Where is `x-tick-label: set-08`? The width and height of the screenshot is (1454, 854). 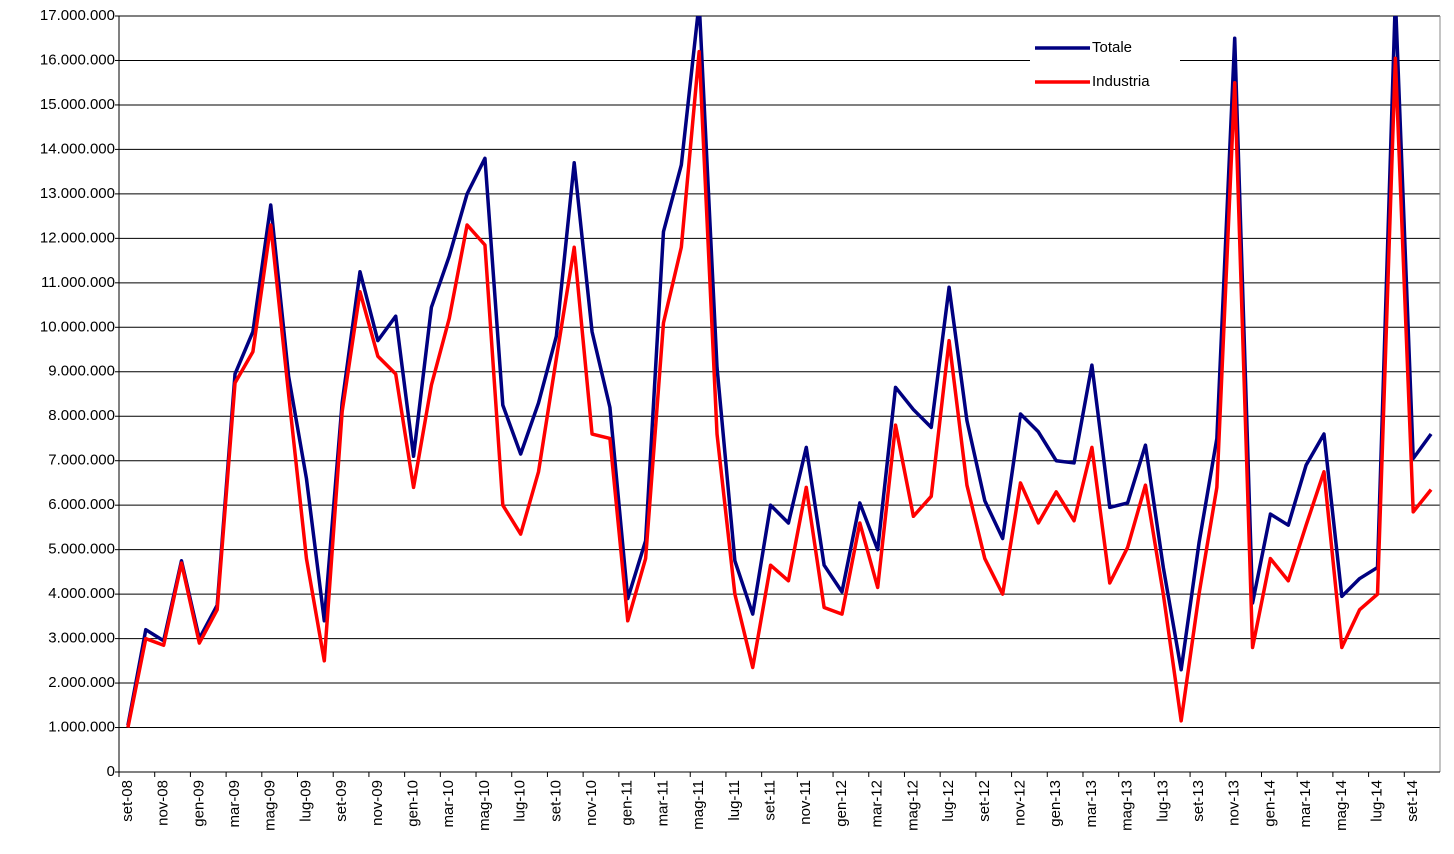
x-tick-label: set-08 is located at coordinates (127, 801).